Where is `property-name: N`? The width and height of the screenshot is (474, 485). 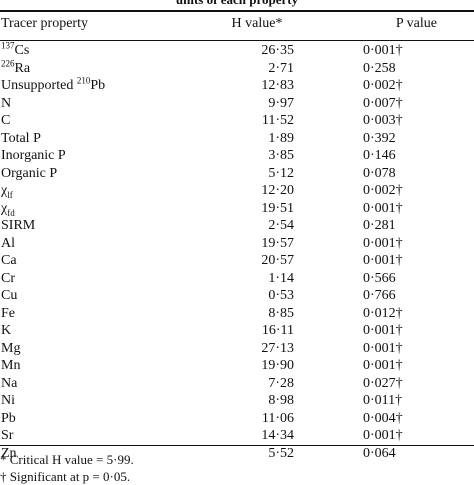
property-name: N is located at coordinates (6, 103).